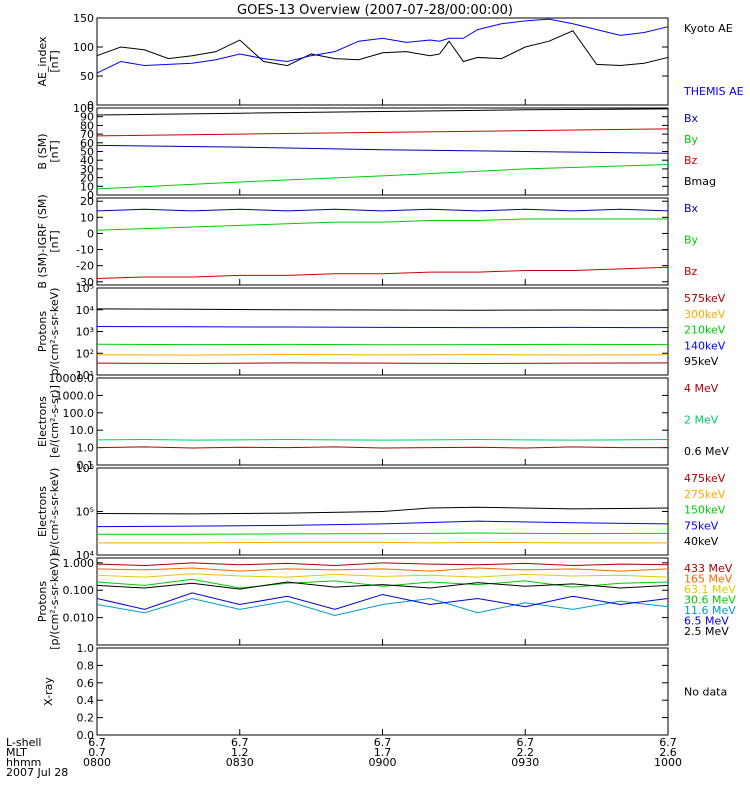 Image resolution: width=750 pixels, height=800 pixels. Describe the element at coordinates (85, 375) in the screenshot. I see `y-tick-label: 10¹` at that location.